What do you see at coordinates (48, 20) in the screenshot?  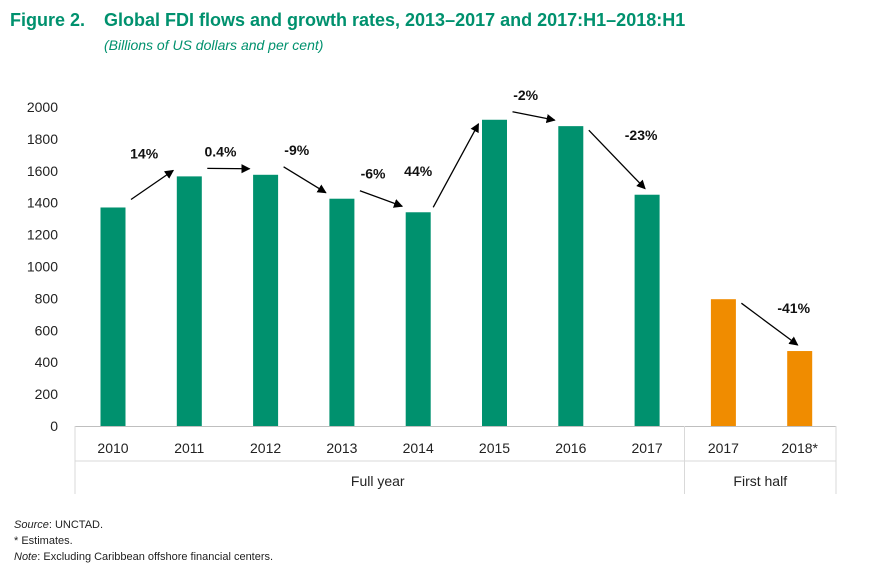 I see `figure-label: Figure 2.` at bounding box center [48, 20].